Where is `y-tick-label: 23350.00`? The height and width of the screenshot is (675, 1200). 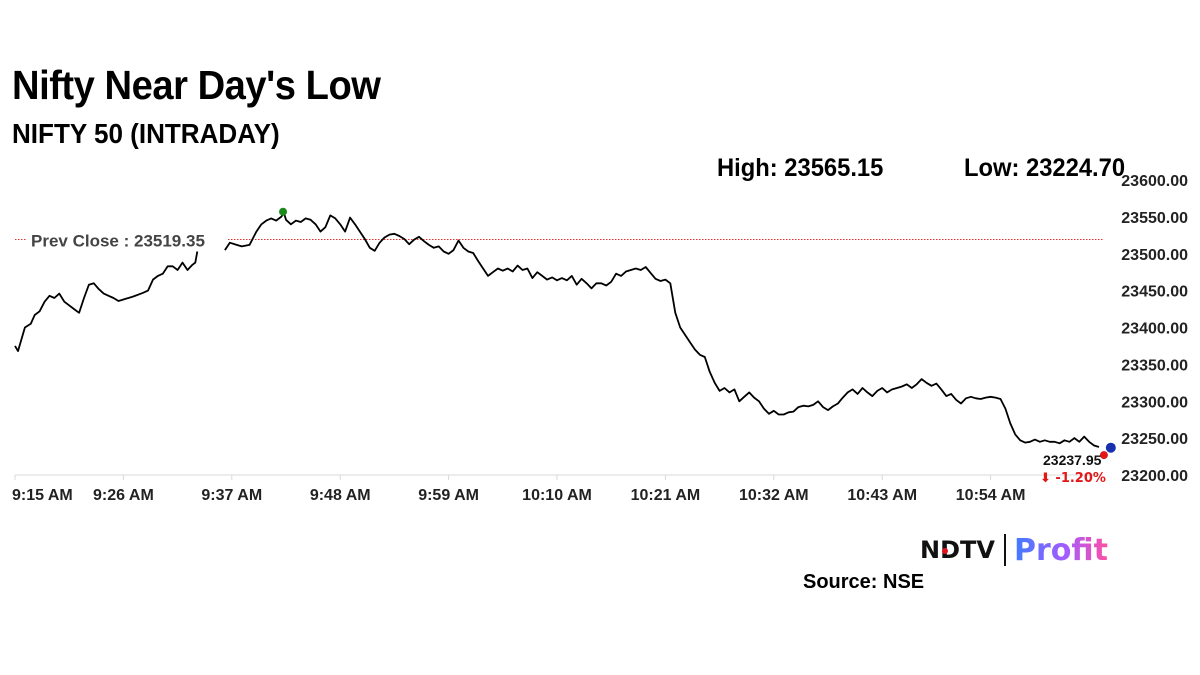
y-tick-label: 23350.00 is located at coordinates (1154, 365).